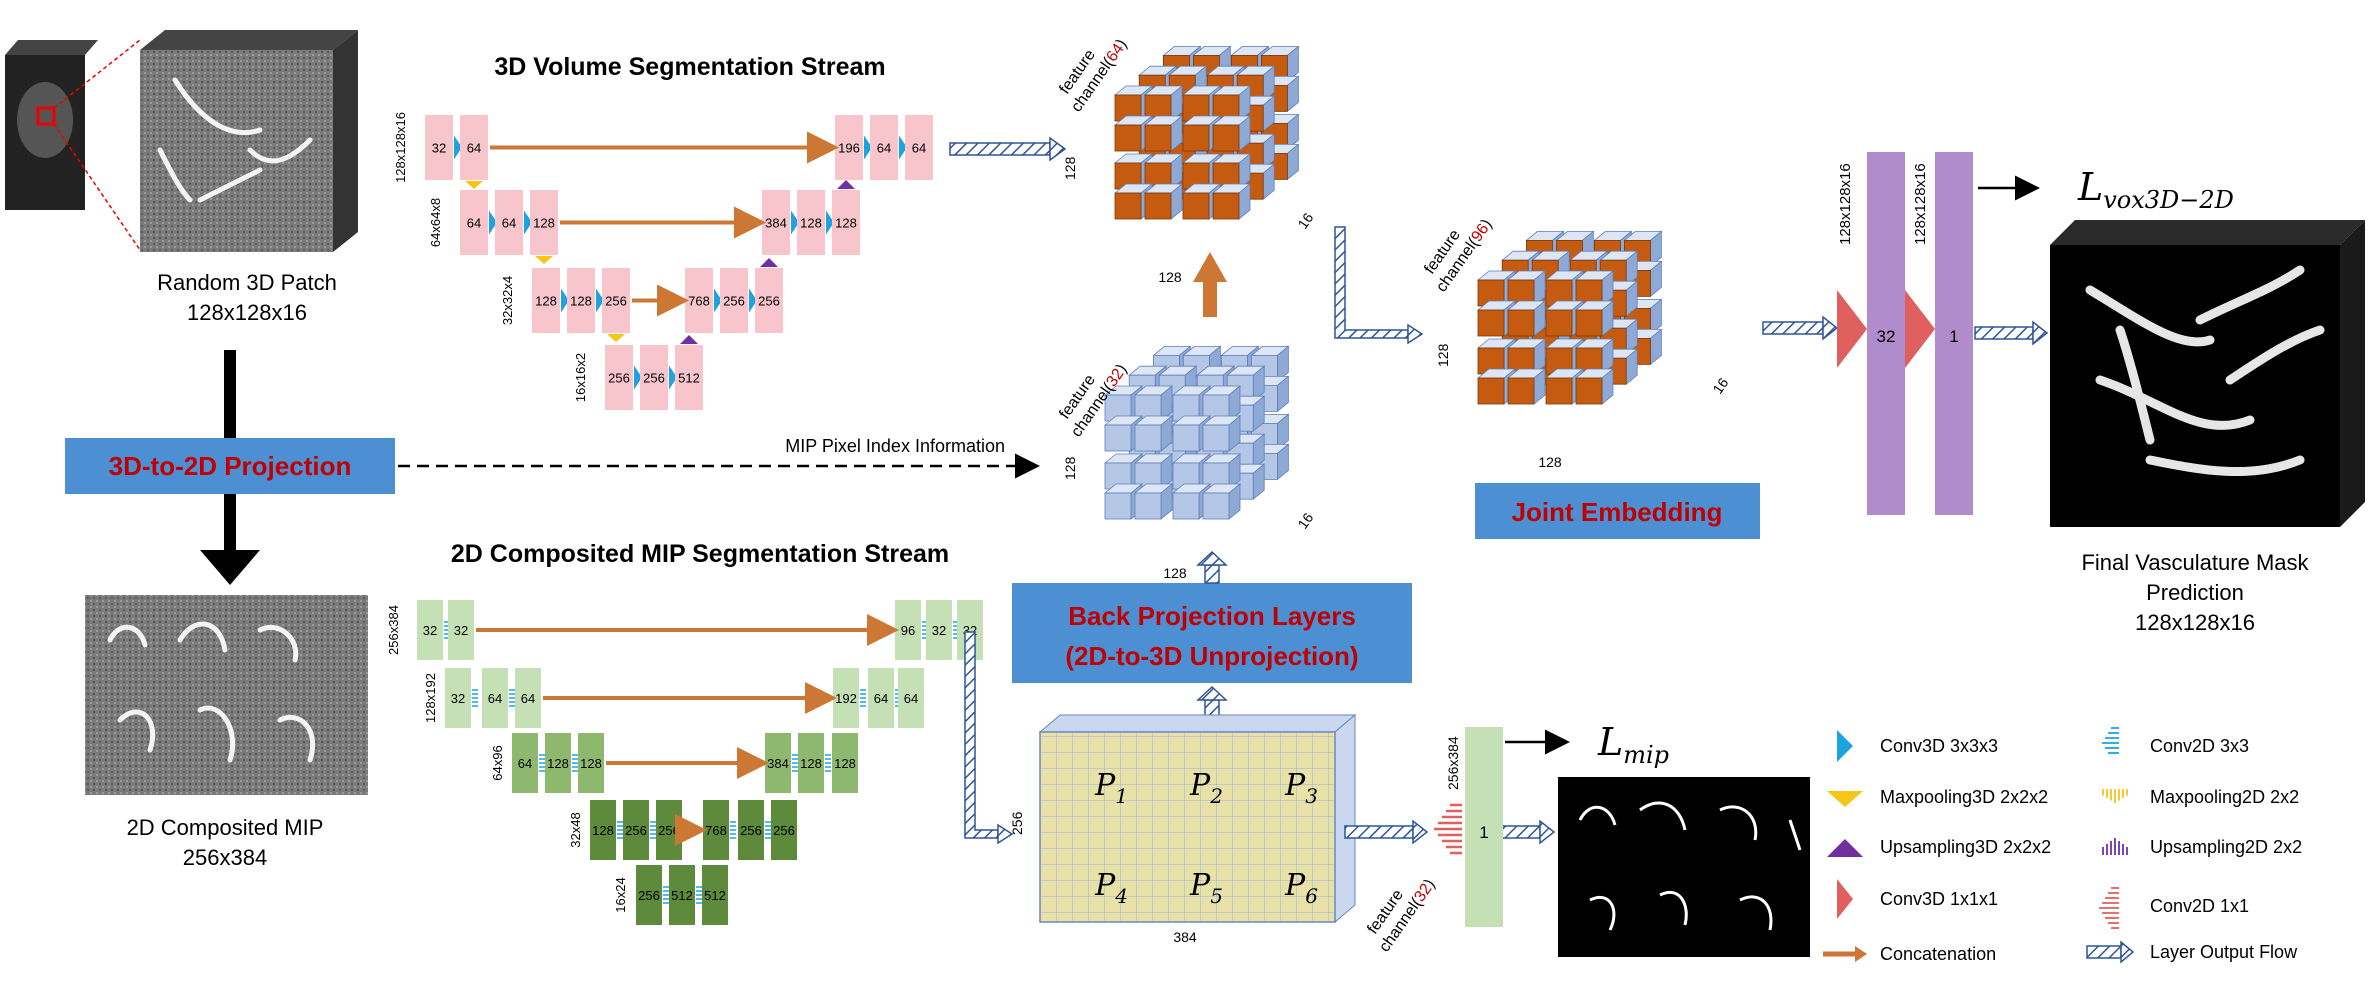 The image size is (2373, 1000). What do you see at coordinates (1185, 937) in the screenshot?
I see `dim-384: 384` at bounding box center [1185, 937].